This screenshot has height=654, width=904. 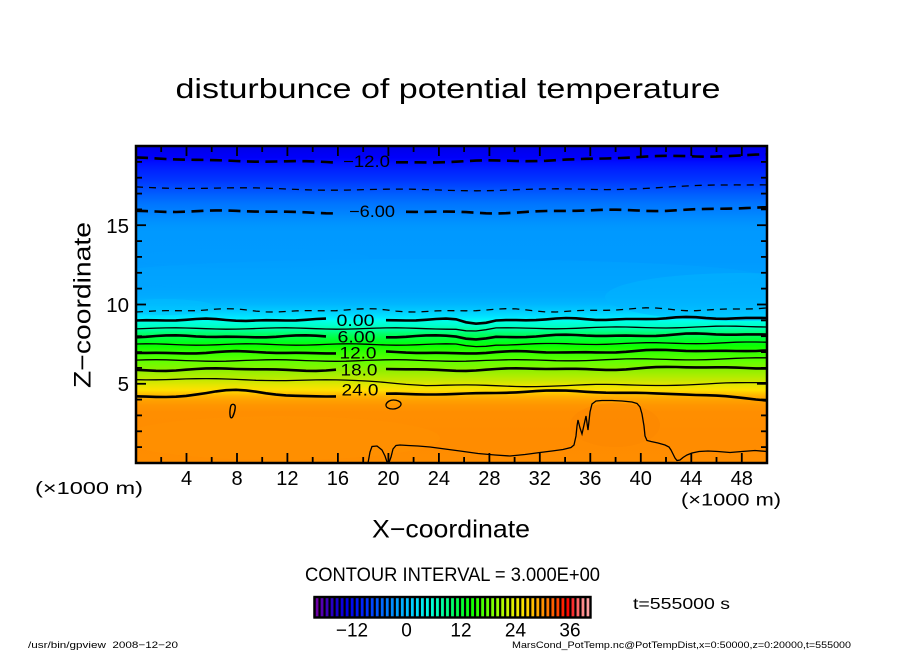 What do you see at coordinates (489, 479) in the screenshot?
I see `svg-text: 28` at bounding box center [489, 479].